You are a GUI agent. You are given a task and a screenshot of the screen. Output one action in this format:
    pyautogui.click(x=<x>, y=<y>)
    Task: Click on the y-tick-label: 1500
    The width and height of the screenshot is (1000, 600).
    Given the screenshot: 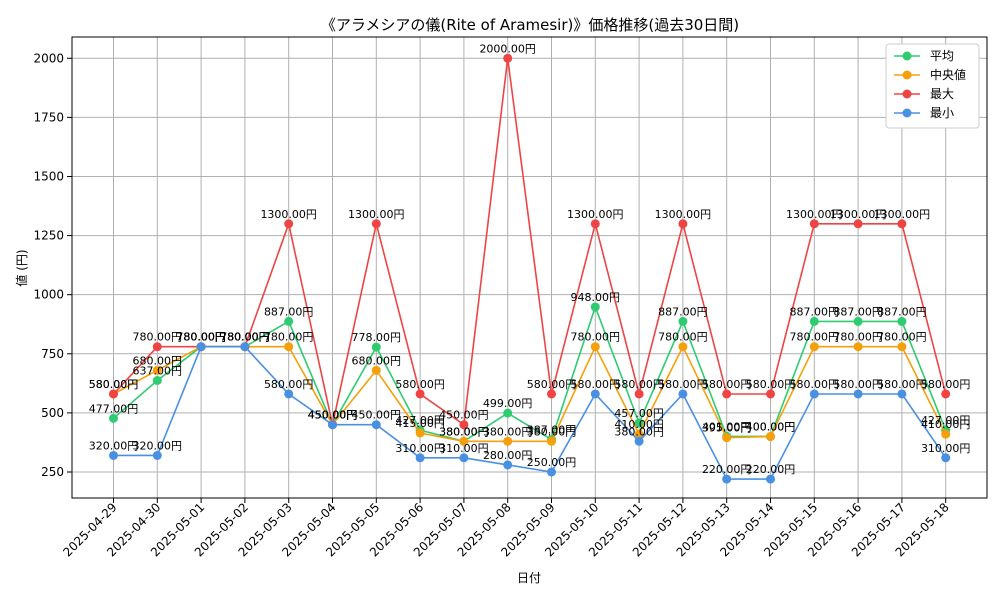 What is the action you would take?
    pyautogui.click(x=48, y=176)
    